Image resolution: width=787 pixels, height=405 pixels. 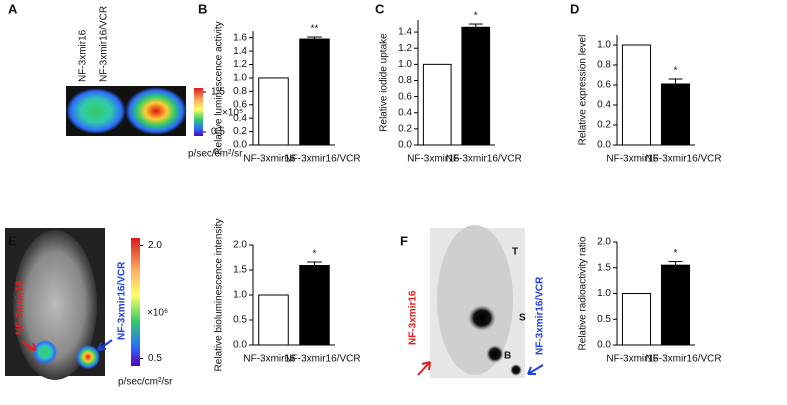 I want to click on y-axis-label: Relative expression level, so click(x=583, y=90).